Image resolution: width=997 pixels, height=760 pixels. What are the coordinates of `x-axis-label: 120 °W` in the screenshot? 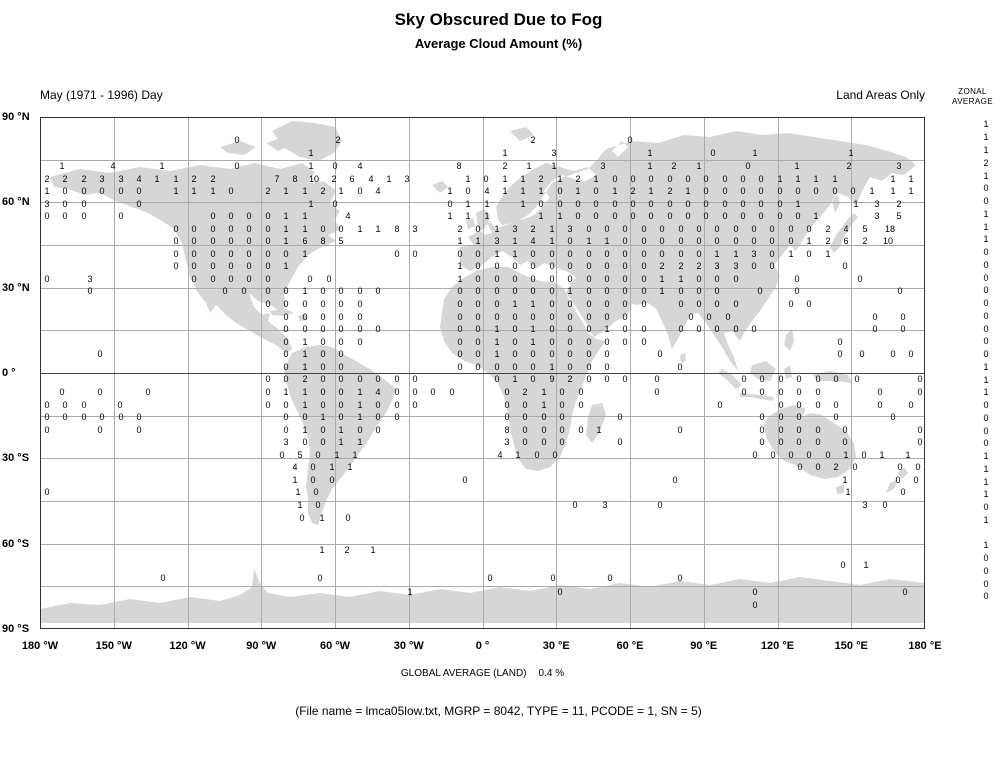 It's located at (187, 646).